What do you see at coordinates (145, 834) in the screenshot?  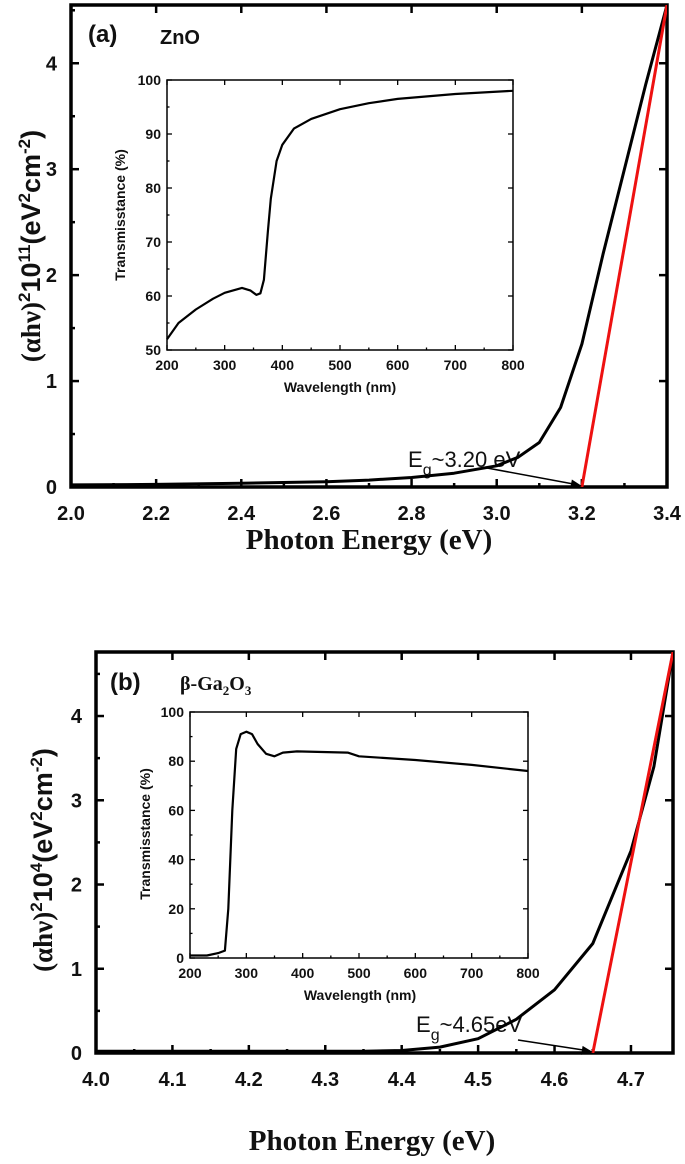 I see `panel-b-inset-y-label: Transmisstance (%)` at bounding box center [145, 834].